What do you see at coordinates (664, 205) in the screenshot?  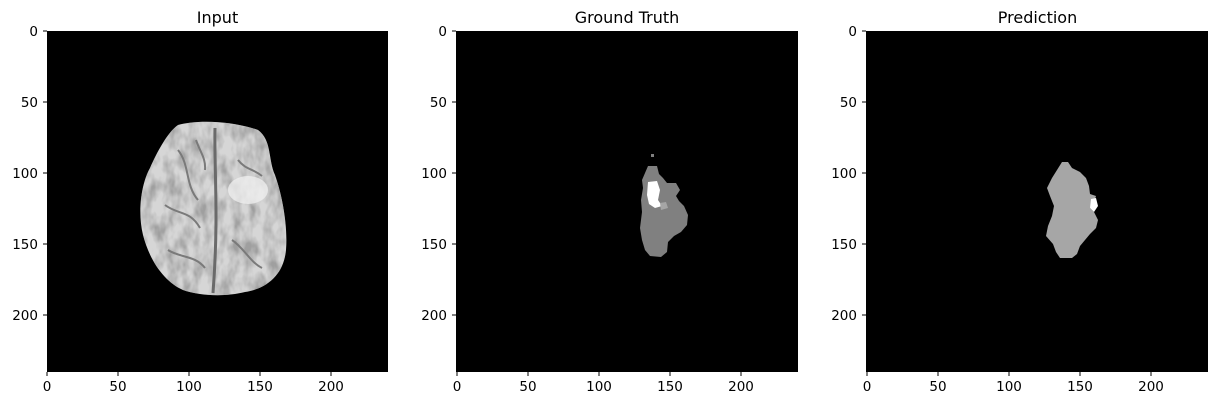 I see `ground-truth-mask` at bounding box center [664, 205].